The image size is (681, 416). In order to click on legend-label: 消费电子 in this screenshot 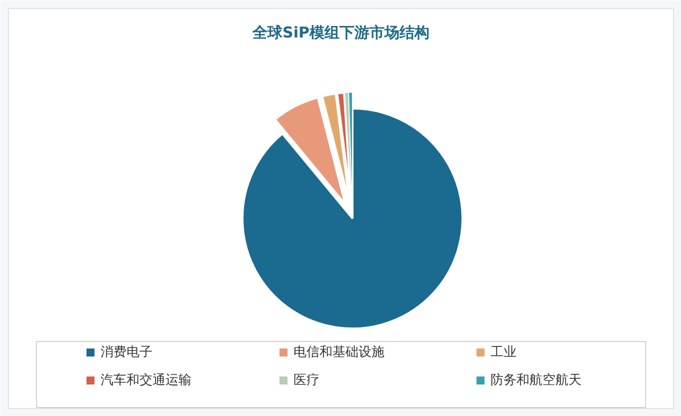, I will do `click(126, 352)`.